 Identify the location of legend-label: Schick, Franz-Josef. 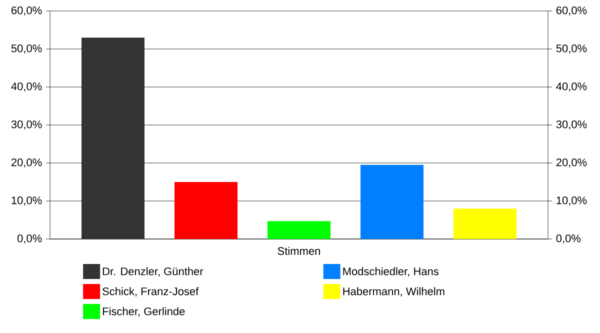
(150, 292).